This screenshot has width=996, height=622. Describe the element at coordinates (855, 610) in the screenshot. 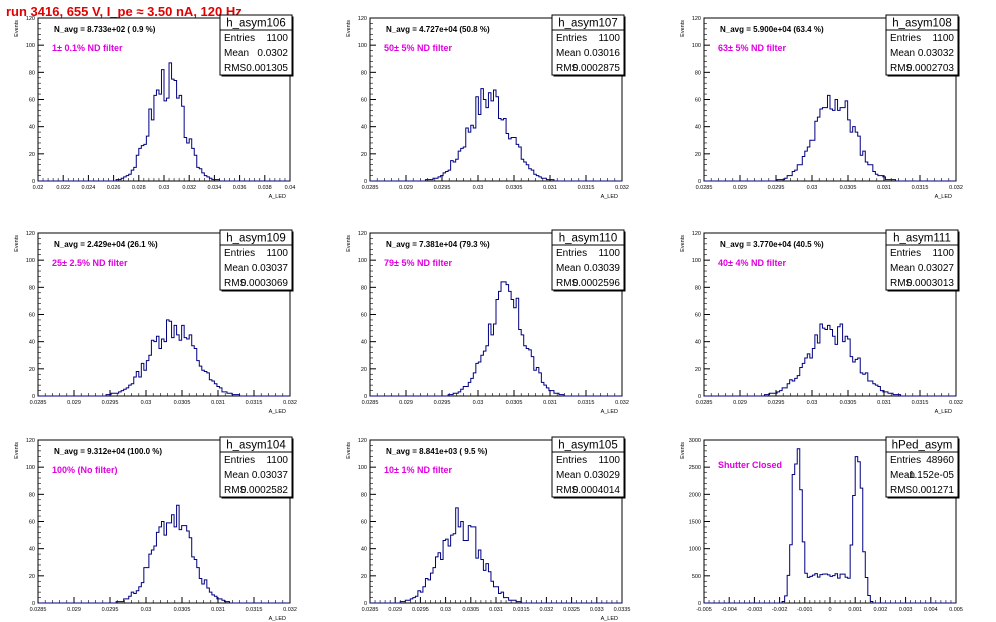

I see `x-tick-label: 0.001` at that location.